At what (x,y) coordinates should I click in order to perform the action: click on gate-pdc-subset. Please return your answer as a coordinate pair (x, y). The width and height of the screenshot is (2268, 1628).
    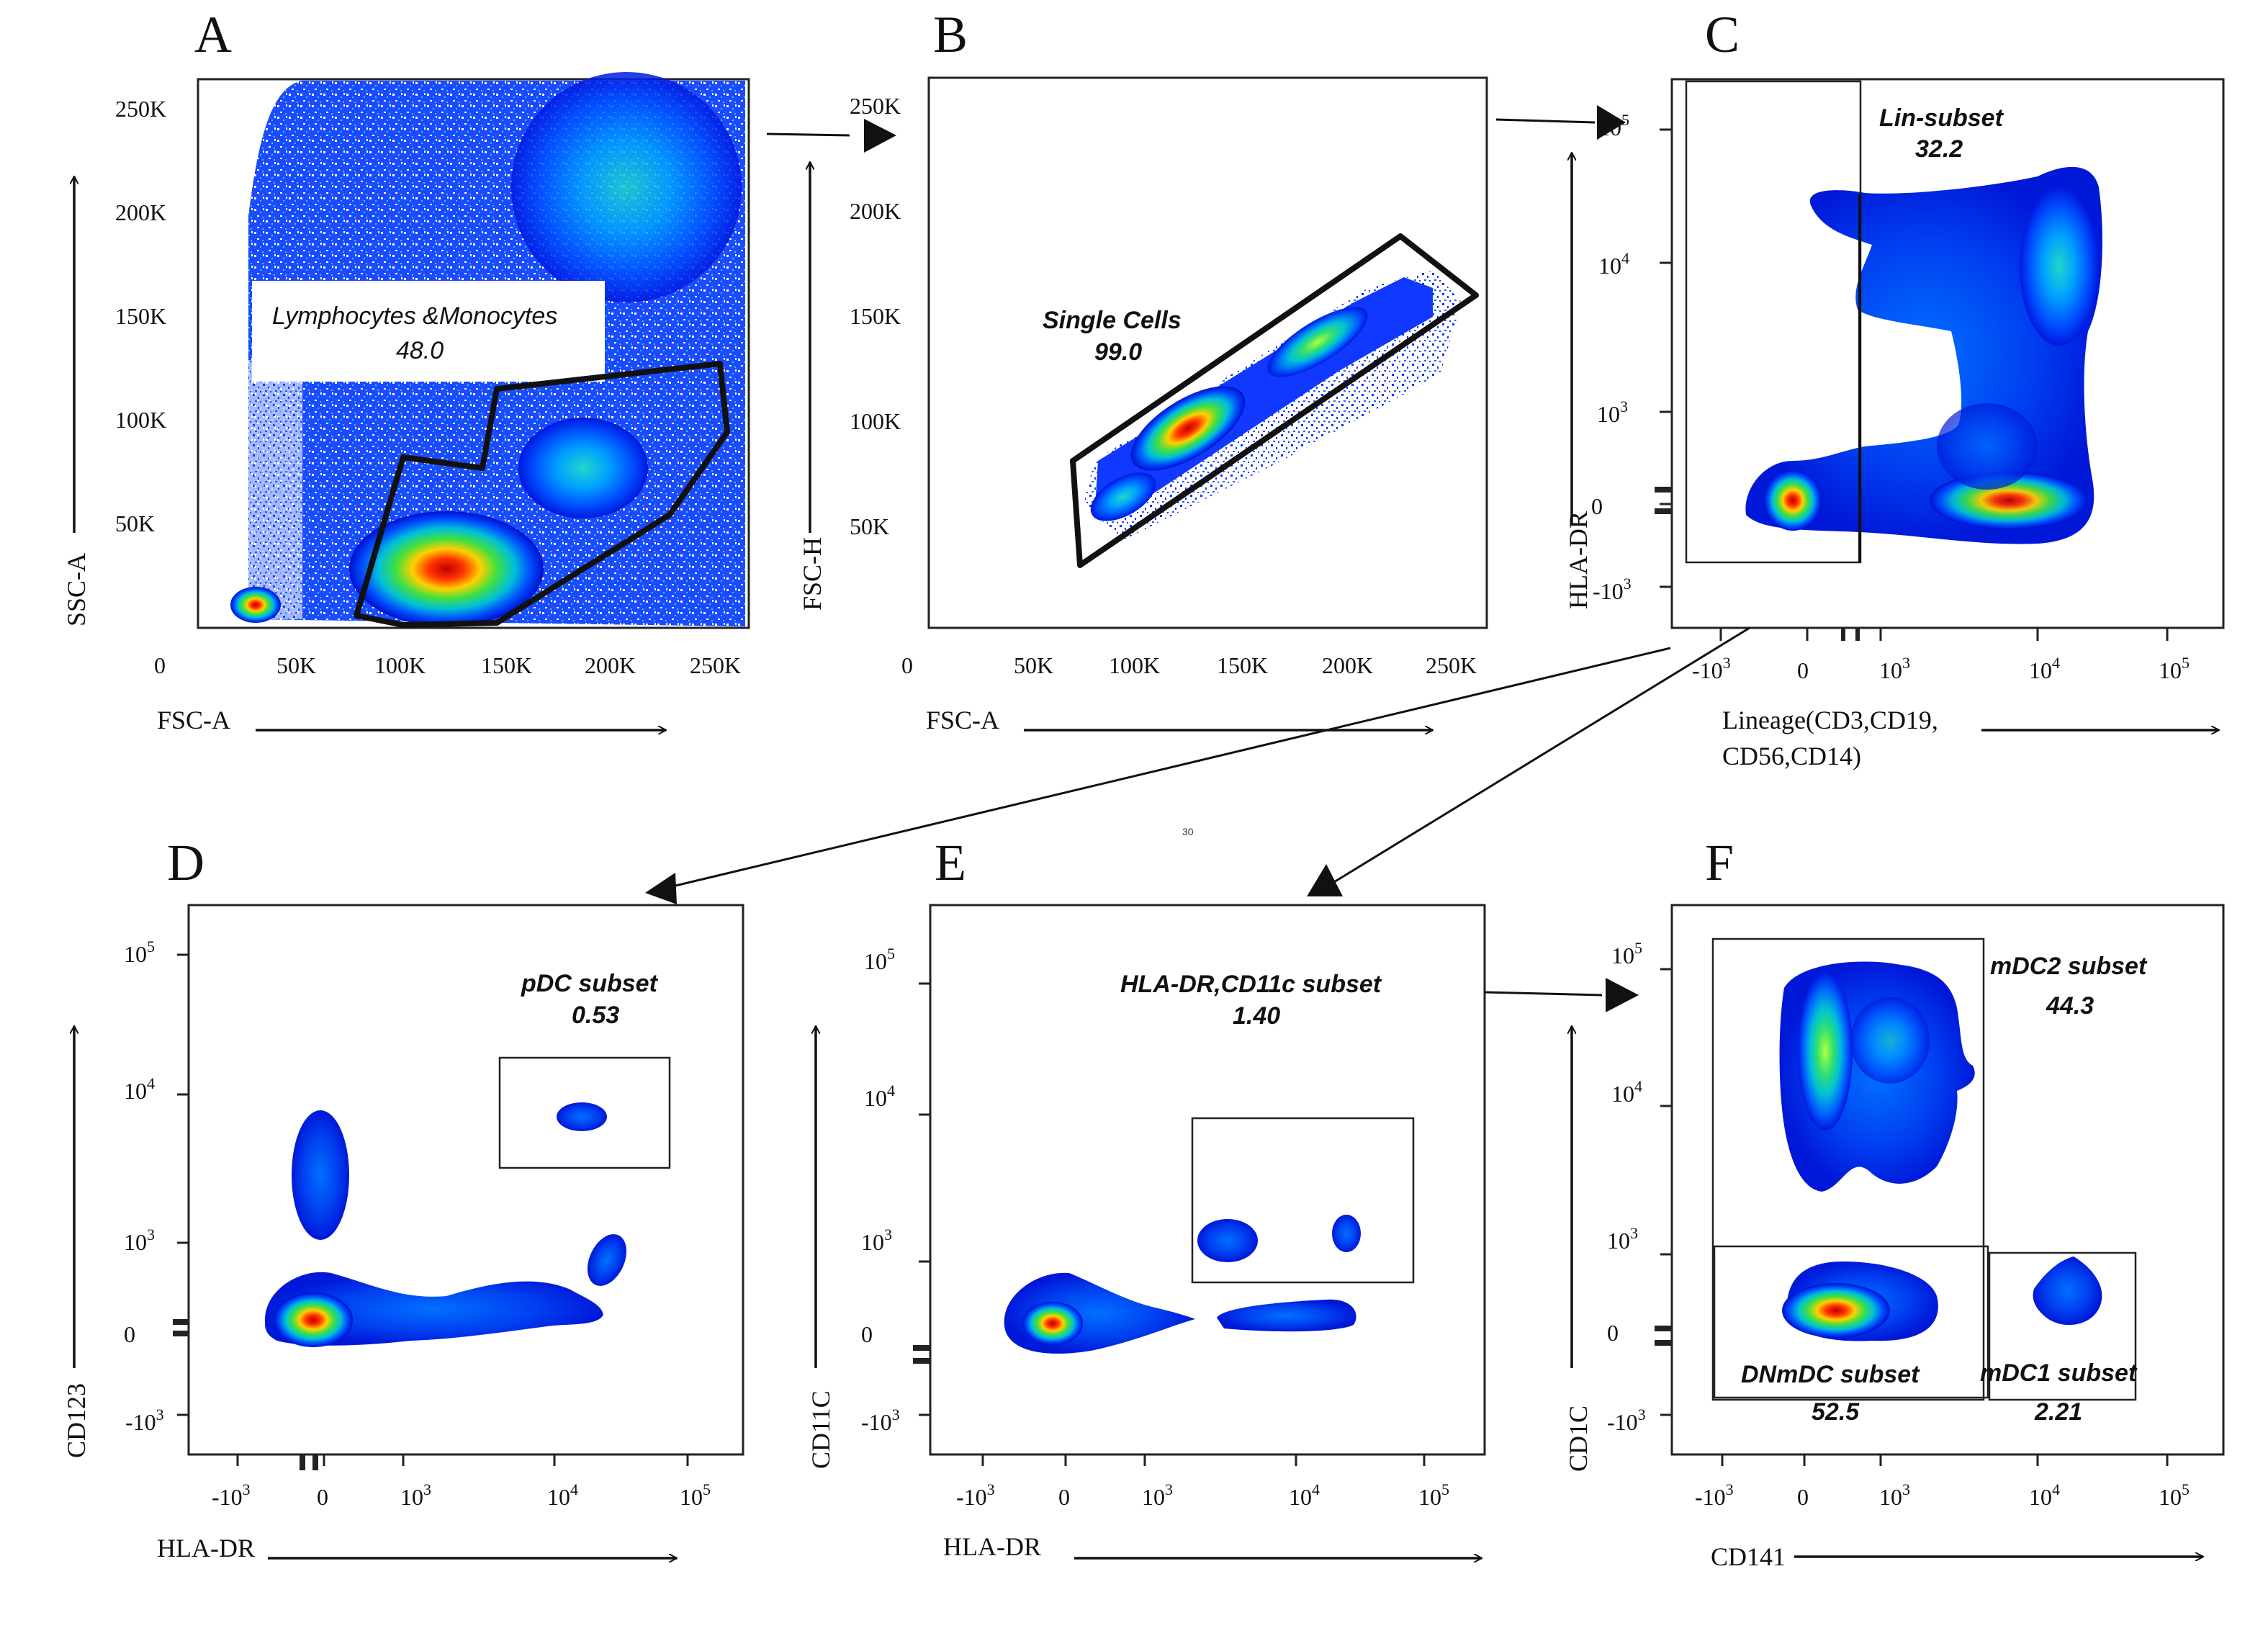
    Looking at the image, I should click on (584, 1112).